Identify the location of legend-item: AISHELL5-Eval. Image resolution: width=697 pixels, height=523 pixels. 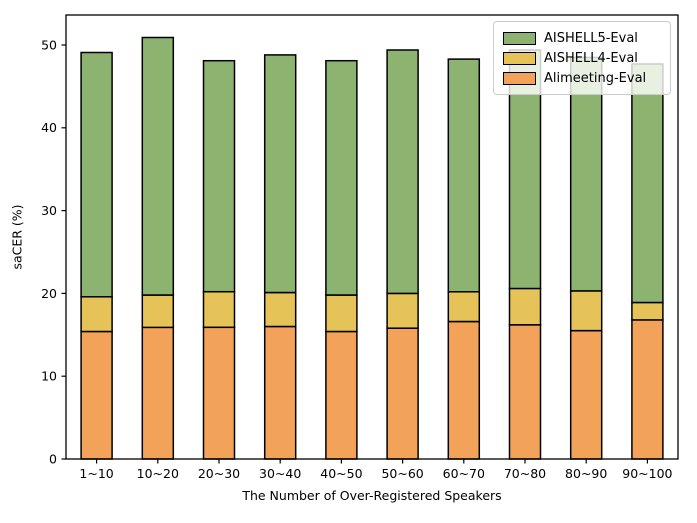
(582, 38).